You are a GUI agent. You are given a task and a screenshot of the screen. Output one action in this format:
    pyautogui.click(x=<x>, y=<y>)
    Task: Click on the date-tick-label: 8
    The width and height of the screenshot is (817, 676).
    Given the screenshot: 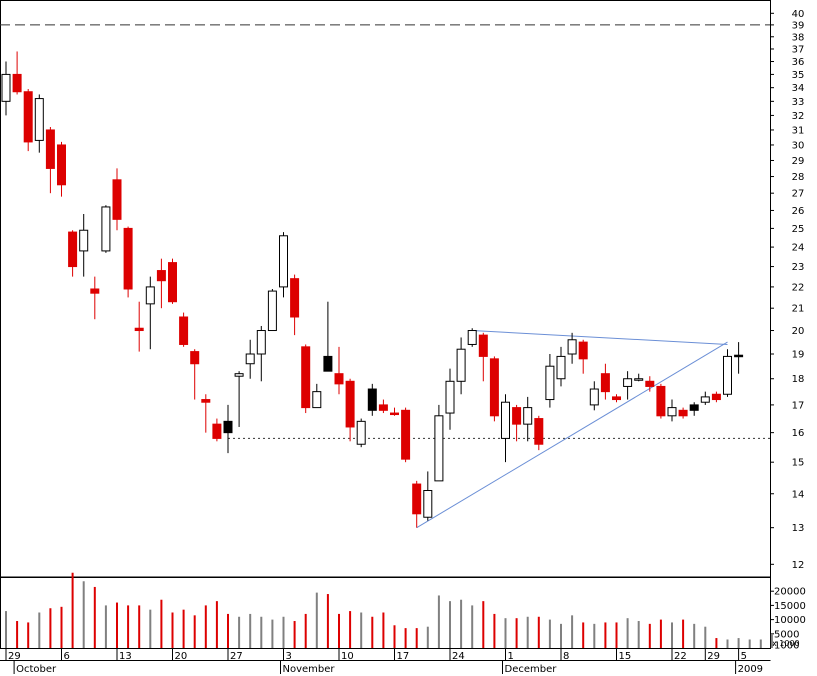 What is the action you would take?
    pyautogui.click(x=566, y=656)
    